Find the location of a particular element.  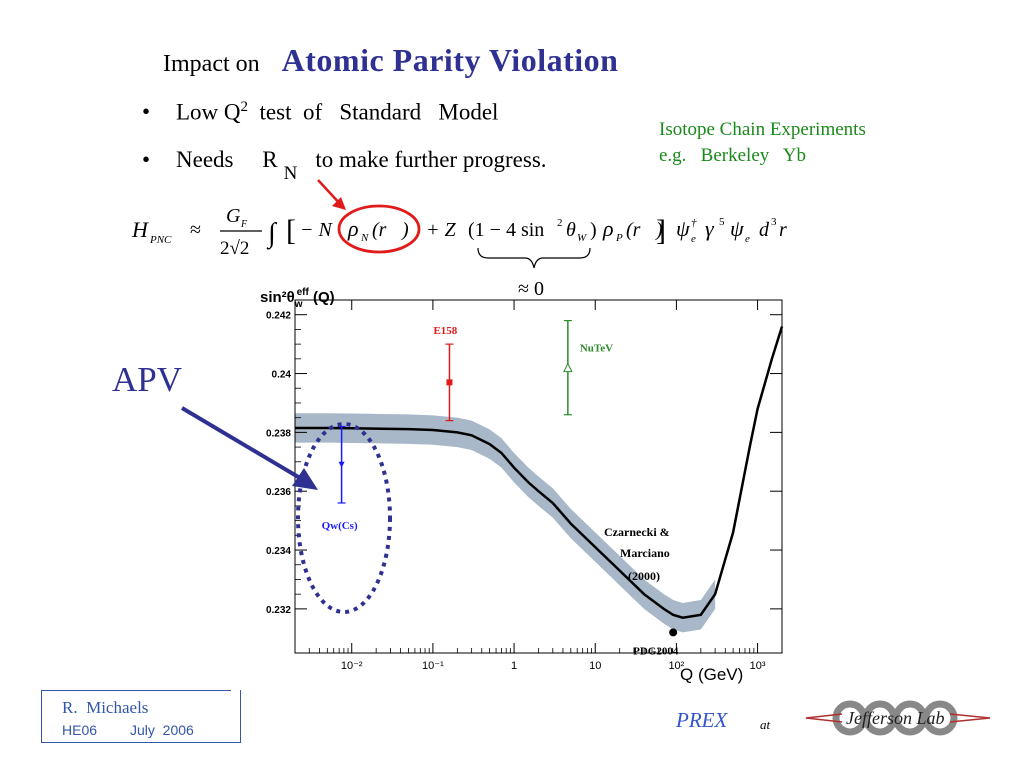

chart-xlabel: Q (GeV) is located at coordinates (711, 674).